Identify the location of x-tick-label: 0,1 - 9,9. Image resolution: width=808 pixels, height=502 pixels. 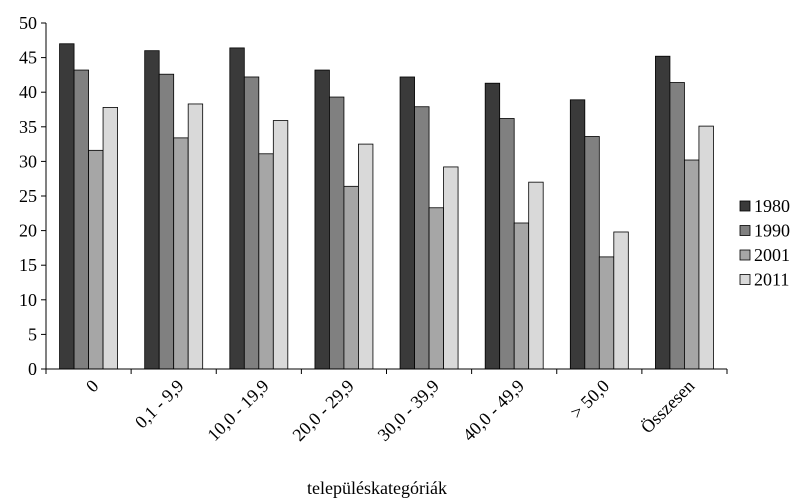
(159, 404).